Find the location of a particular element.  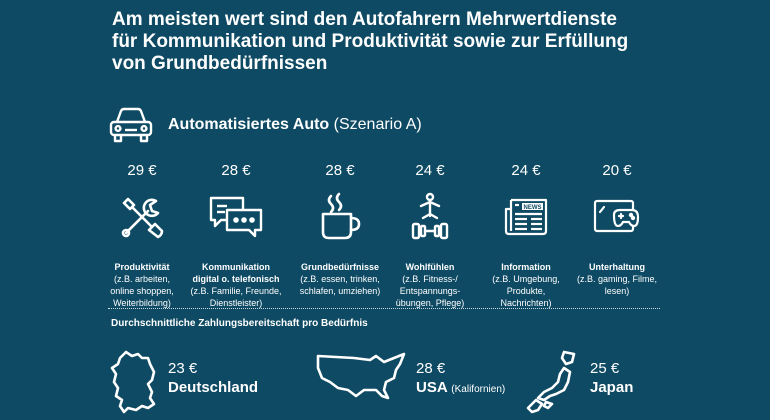

need-price: 20 € is located at coordinates (617, 170).